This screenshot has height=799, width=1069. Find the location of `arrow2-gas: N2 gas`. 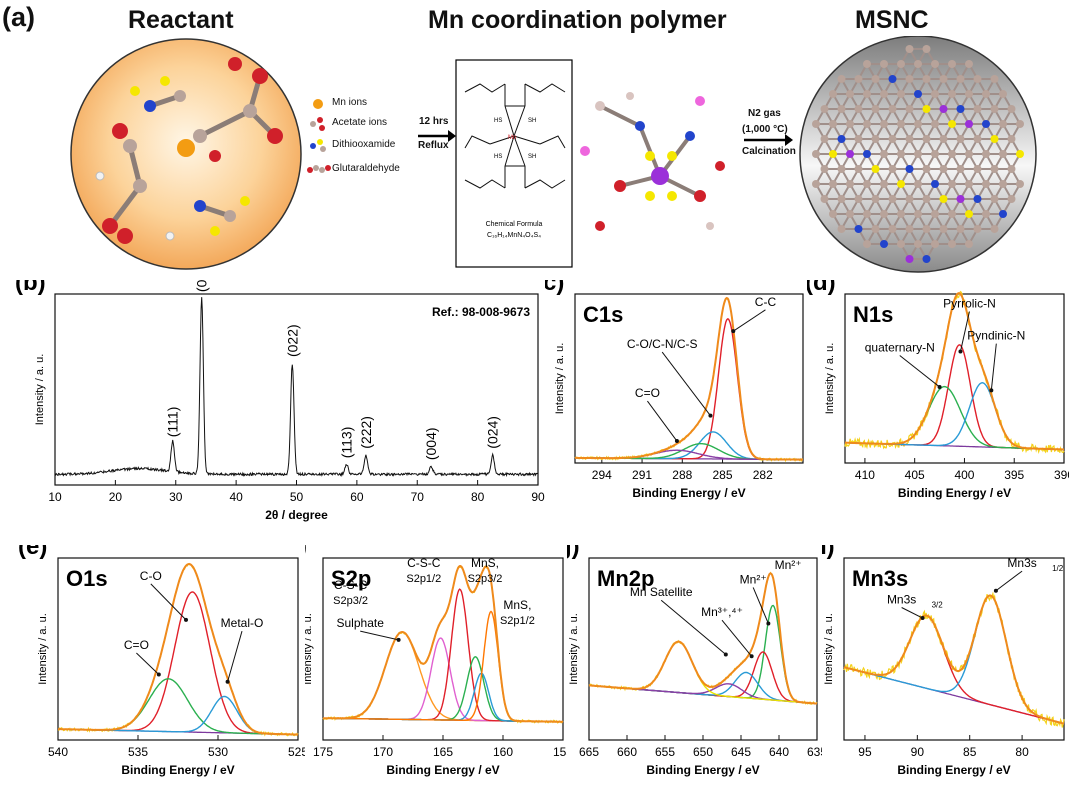

arrow2-gas: N2 gas is located at coordinates (764, 113).